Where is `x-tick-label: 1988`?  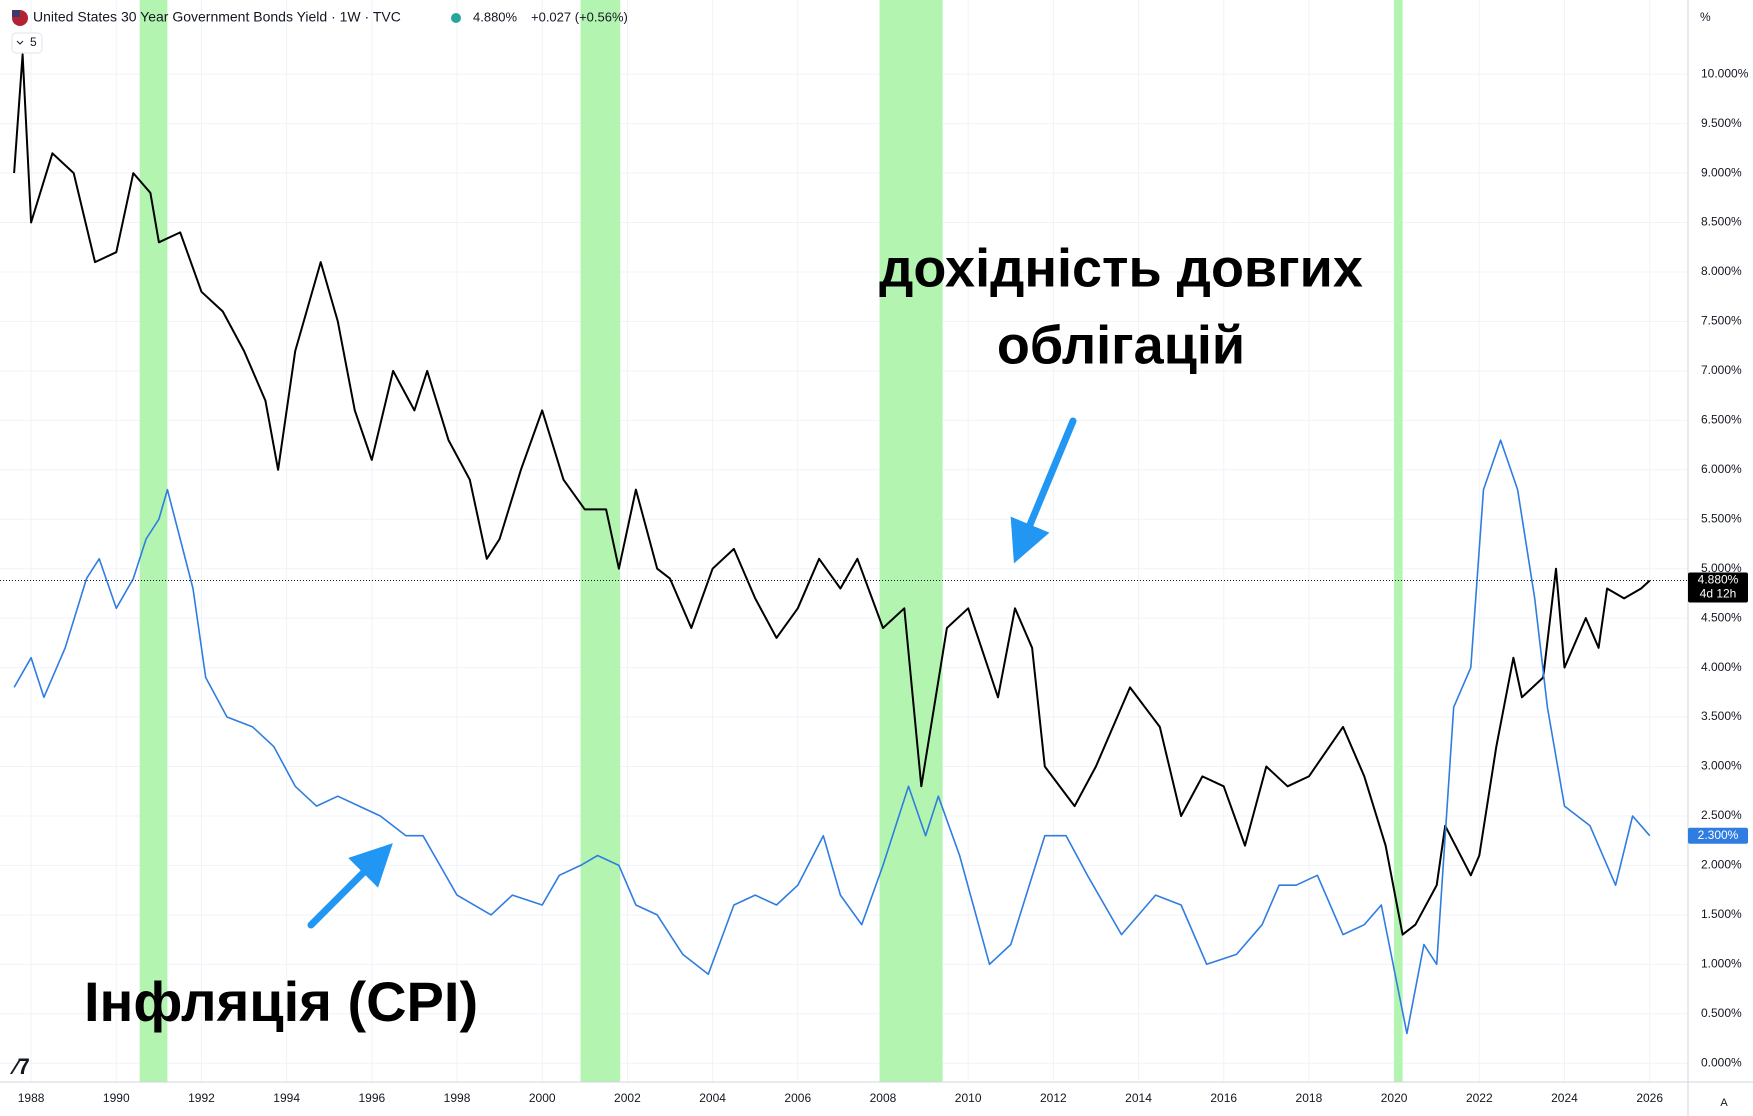
x-tick-label: 1988 is located at coordinates (31, 1098).